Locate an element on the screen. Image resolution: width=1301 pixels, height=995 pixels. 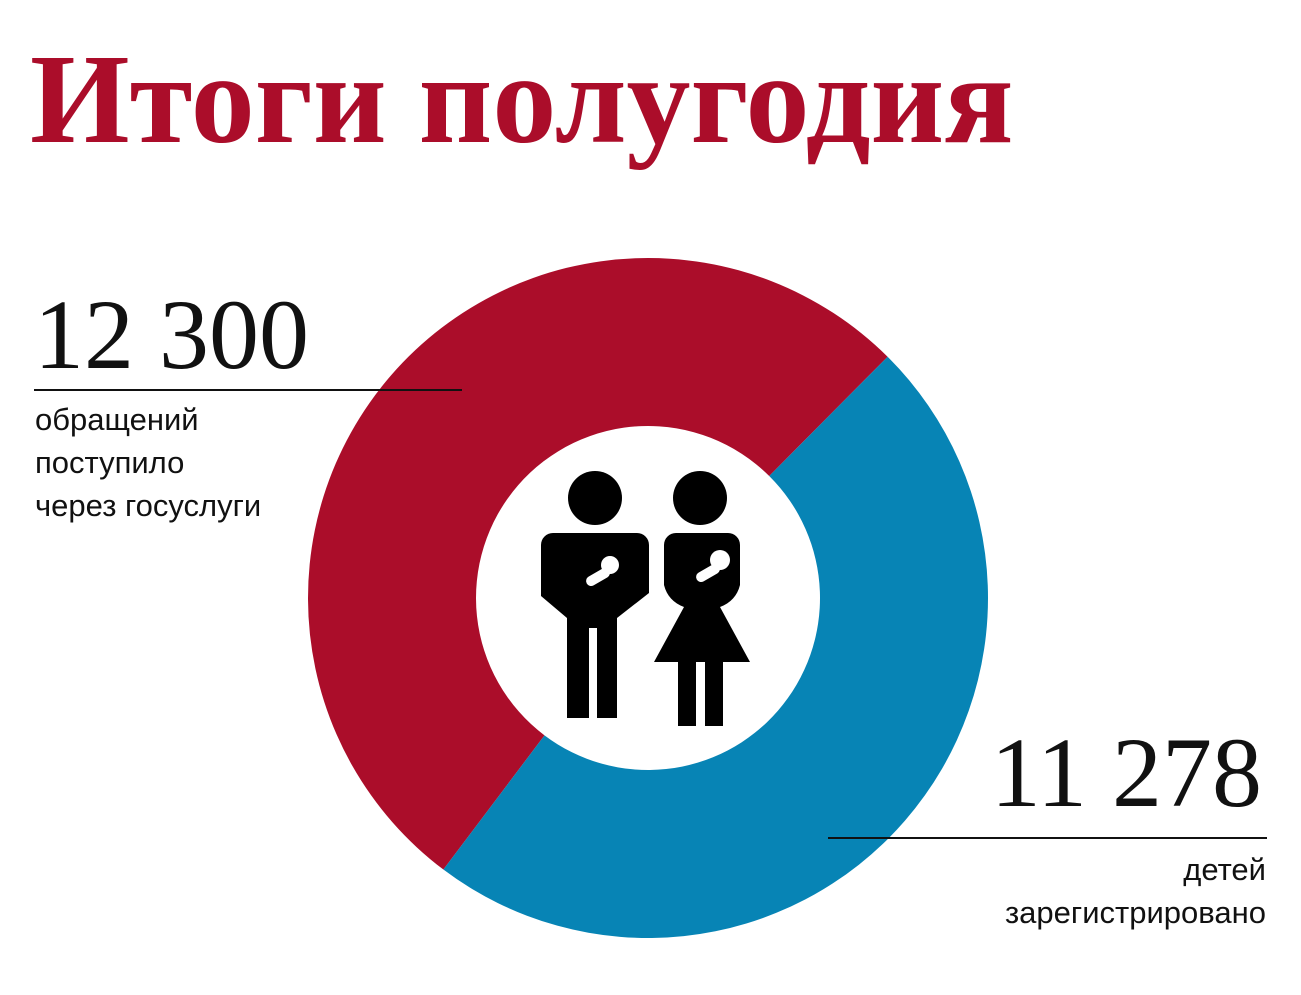
value-label: 12 300 is located at coordinates (171, 334).